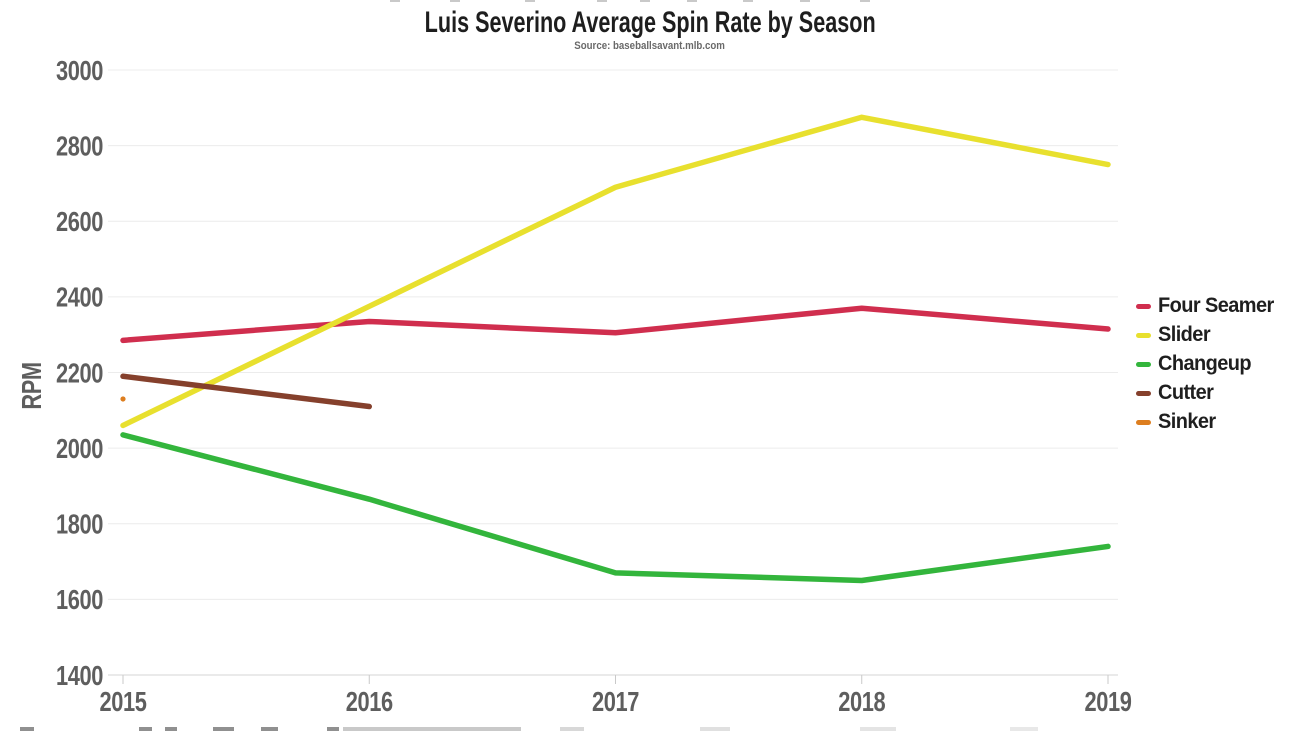  I want to click on series-point-sinker, so click(123, 399).